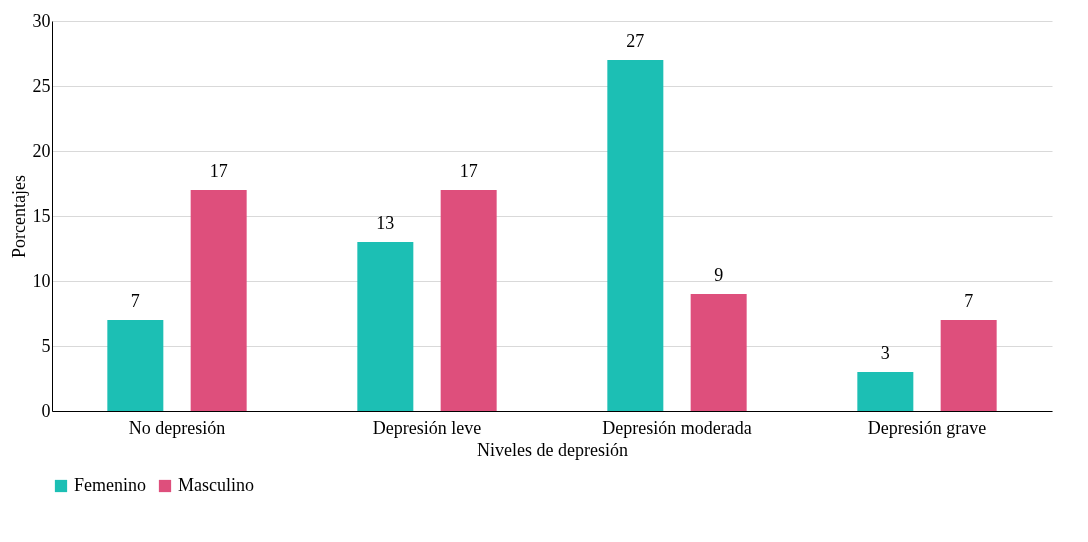 The image size is (1088, 542). What do you see at coordinates (885, 353) in the screenshot?
I see `data-label: 3` at bounding box center [885, 353].